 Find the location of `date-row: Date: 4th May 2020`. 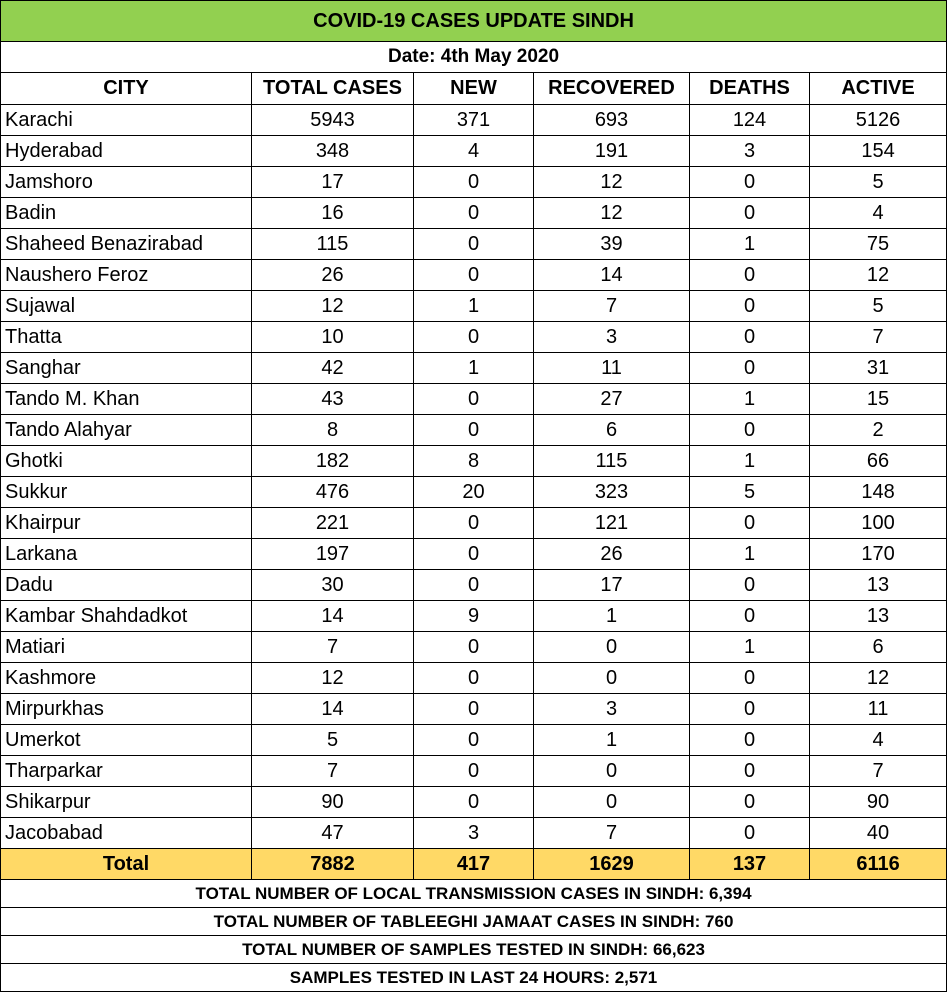

date-row: Date: 4th May 2020 is located at coordinates (473, 57).